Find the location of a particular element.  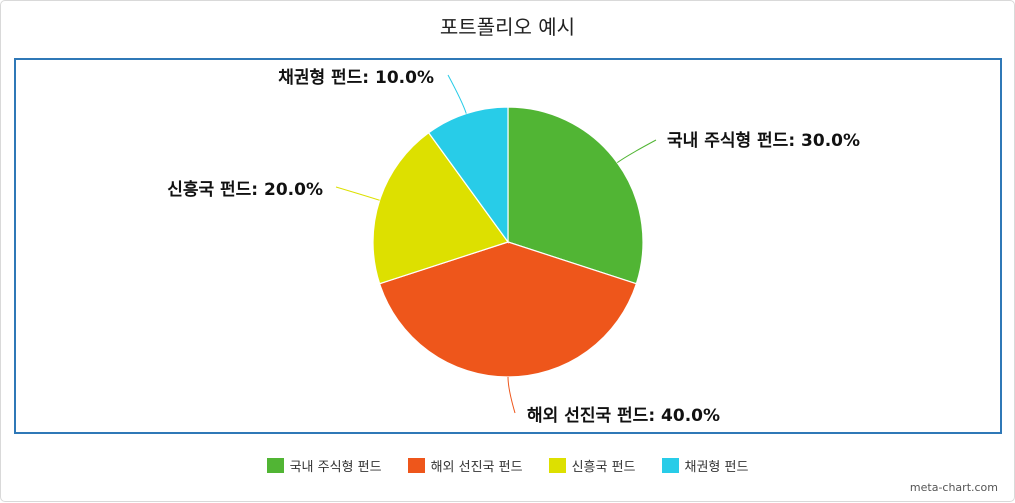

legend-label: 채권형 펀드 is located at coordinates (716, 467).